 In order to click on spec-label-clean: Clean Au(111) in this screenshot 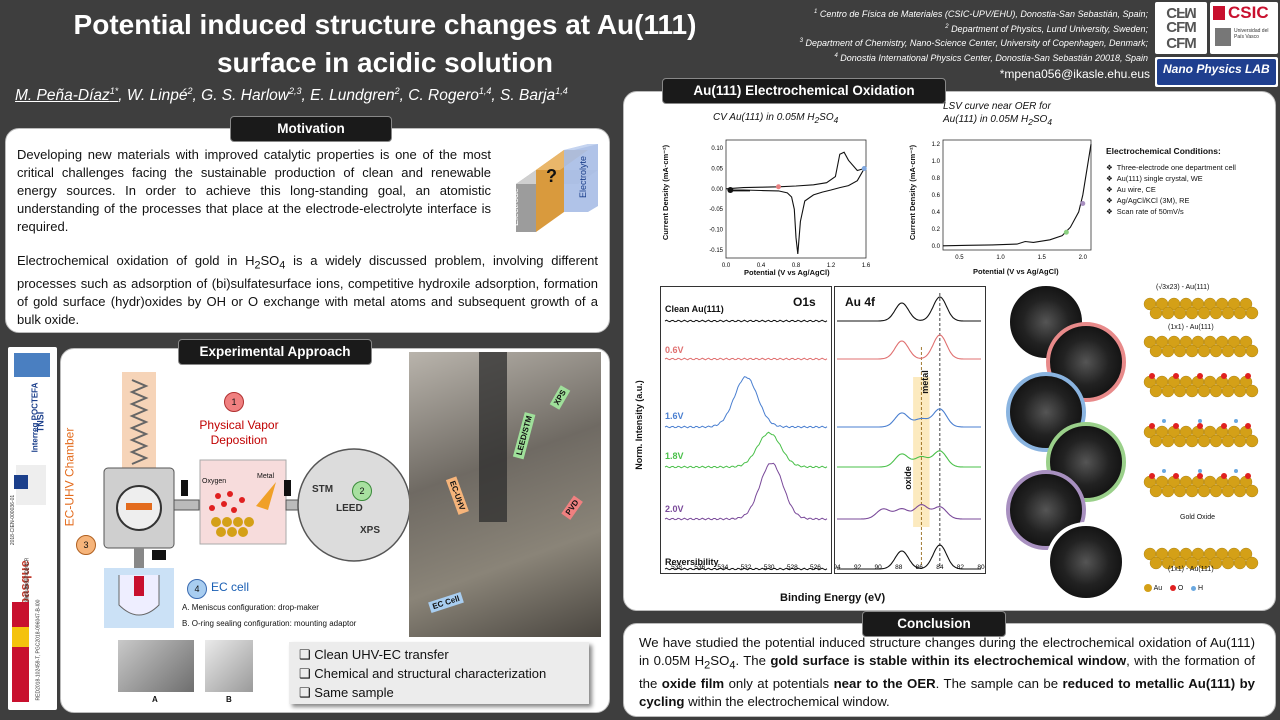, I will do `click(694, 309)`.